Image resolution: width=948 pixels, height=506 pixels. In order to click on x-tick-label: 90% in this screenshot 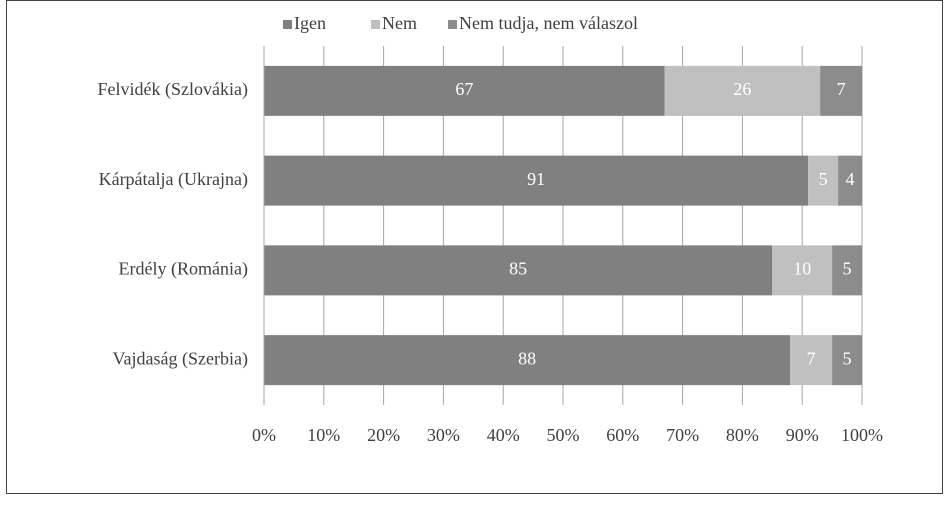, I will do `click(802, 435)`.